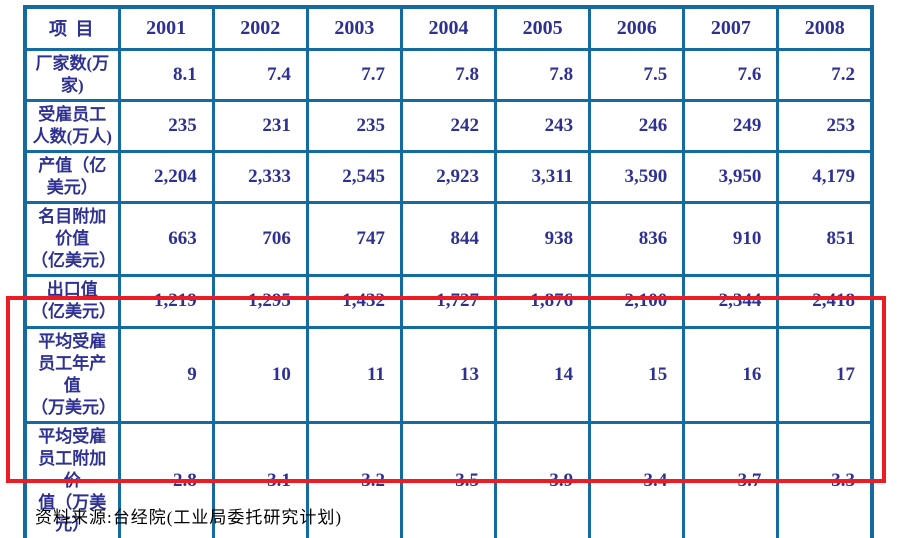 This screenshot has height=538, width=900. I want to click on value-cell: 1,219, so click(166, 301).